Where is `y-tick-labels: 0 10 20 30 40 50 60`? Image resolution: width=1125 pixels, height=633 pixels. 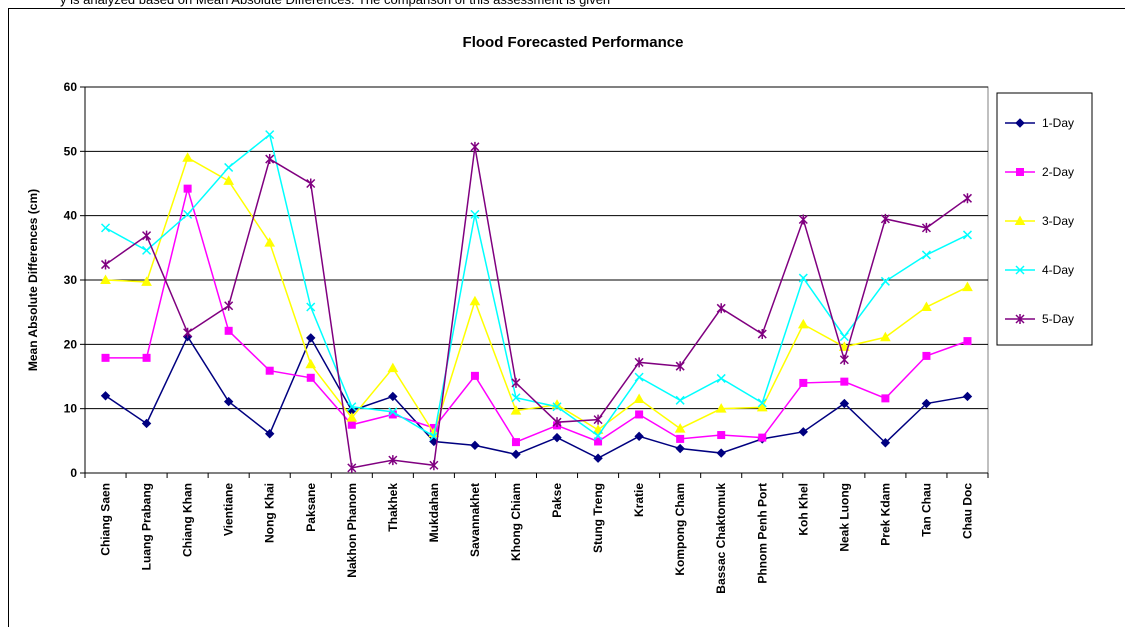 y-tick-labels: 0 10 20 30 40 50 60 is located at coordinates (71, 280).